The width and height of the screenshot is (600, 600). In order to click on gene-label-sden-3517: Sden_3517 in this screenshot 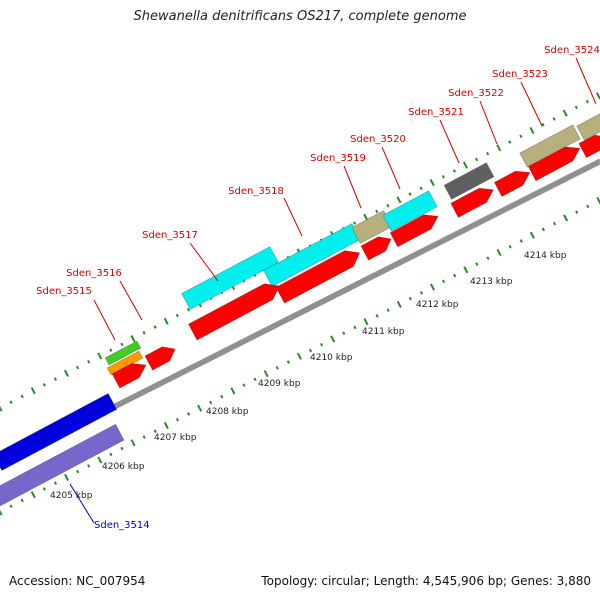, I will do `click(170, 235)`.